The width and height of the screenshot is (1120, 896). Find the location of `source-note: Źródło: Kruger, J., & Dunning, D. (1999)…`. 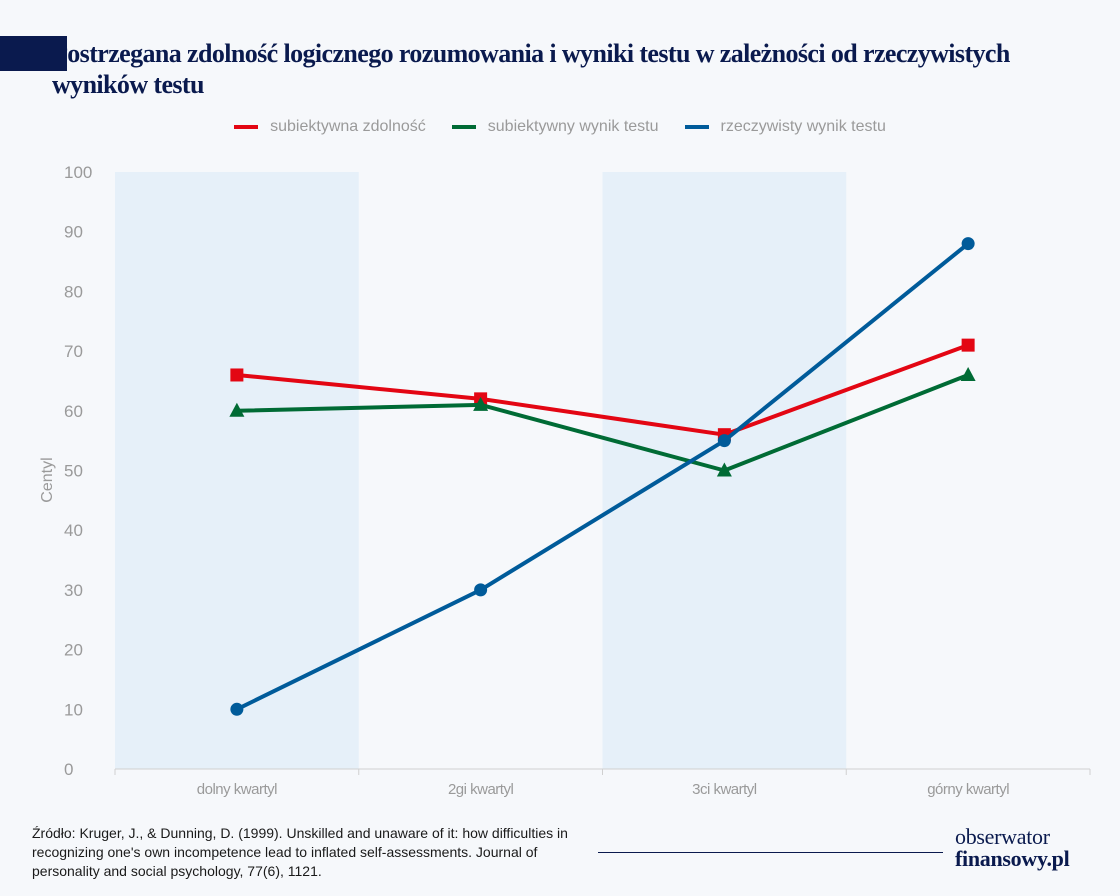

source-note: Źródło: Kruger, J., & Dunning, D. (1999)… is located at coordinates (300, 852).